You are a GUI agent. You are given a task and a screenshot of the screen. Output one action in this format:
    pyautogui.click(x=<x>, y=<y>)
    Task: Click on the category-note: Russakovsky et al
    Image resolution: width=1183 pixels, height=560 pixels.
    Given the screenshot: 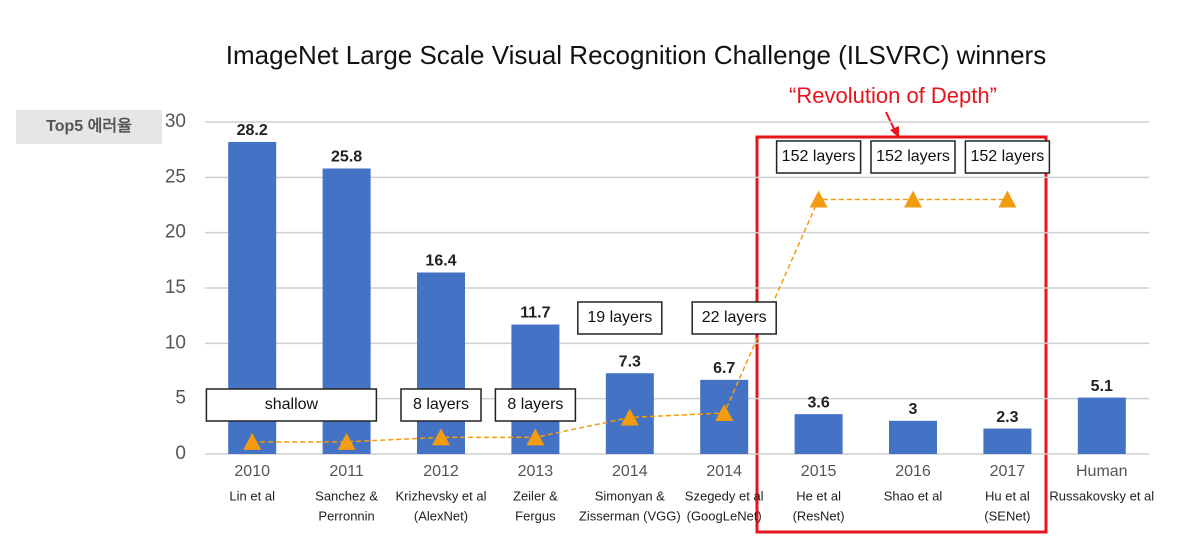 What is the action you would take?
    pyautogui.click(x=1101, y=495)
    